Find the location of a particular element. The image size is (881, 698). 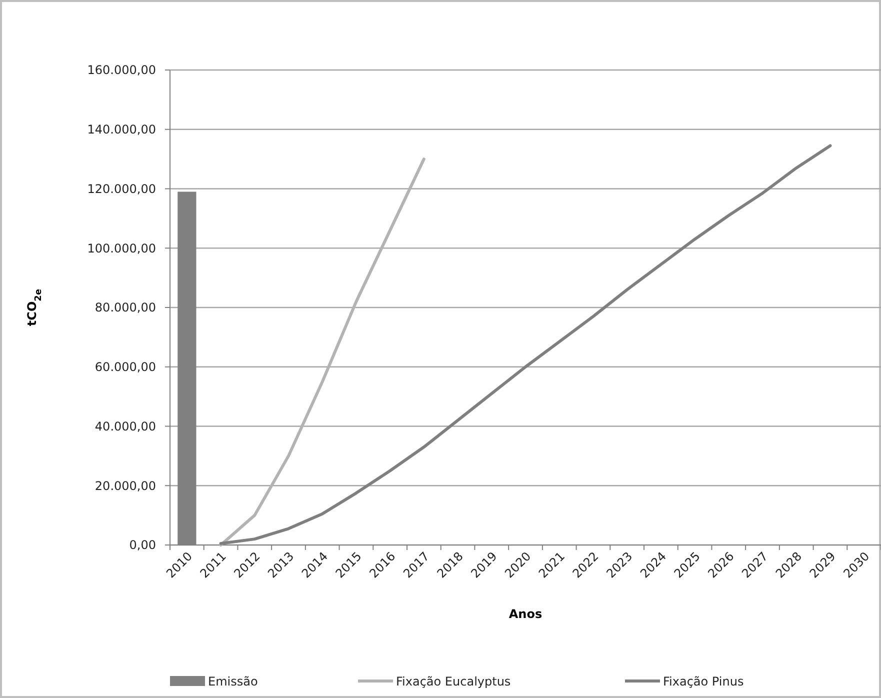

y-tick-label: 100.000,00 is located at coordinates (121, 248).